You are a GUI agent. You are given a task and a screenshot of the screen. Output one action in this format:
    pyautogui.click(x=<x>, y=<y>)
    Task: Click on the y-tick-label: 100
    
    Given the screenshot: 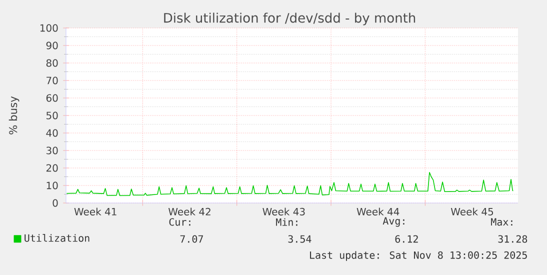 What is the action you would take?
    pyautogui.click(x=49, y=28)
    